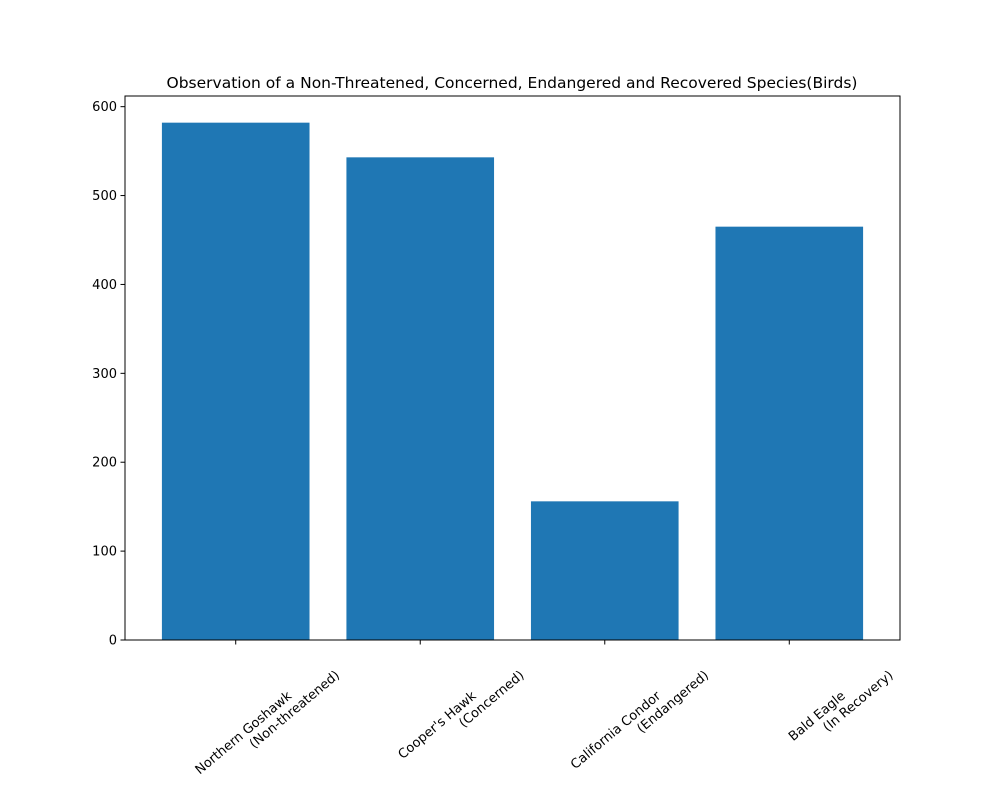 The height and width of the screenshot is (800, 1000). I want to click on y-tick-label: 0, so click(113, 641).